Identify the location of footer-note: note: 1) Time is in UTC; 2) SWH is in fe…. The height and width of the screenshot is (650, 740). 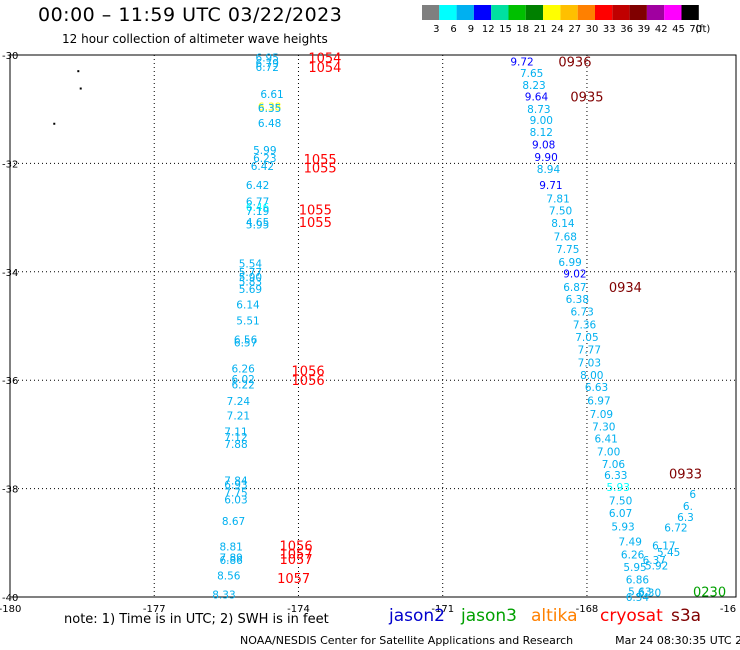
(196, 619).